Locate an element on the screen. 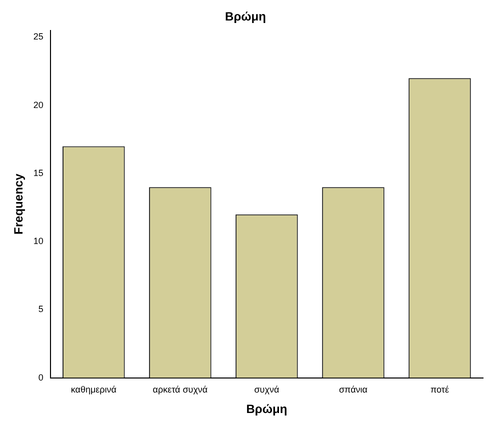  y-tick-label: 0 is located at coordinates (41, 377).